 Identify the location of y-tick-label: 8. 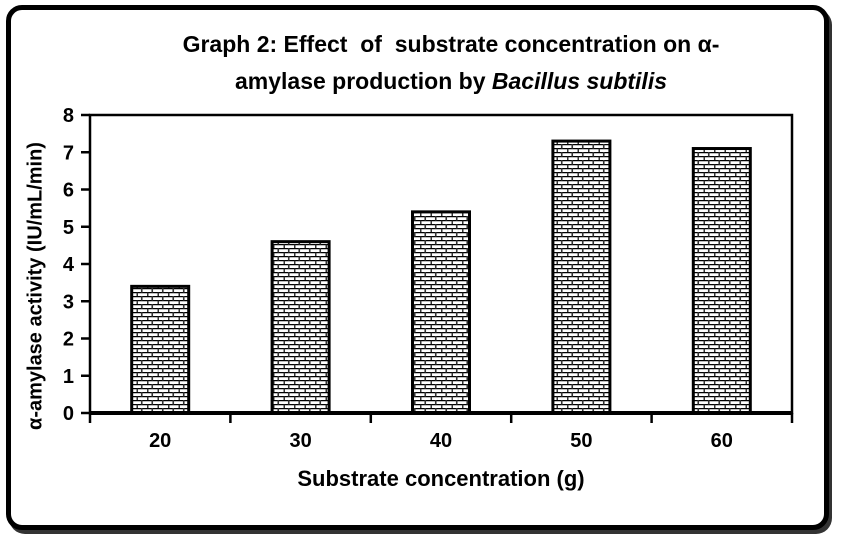
(68, 116).